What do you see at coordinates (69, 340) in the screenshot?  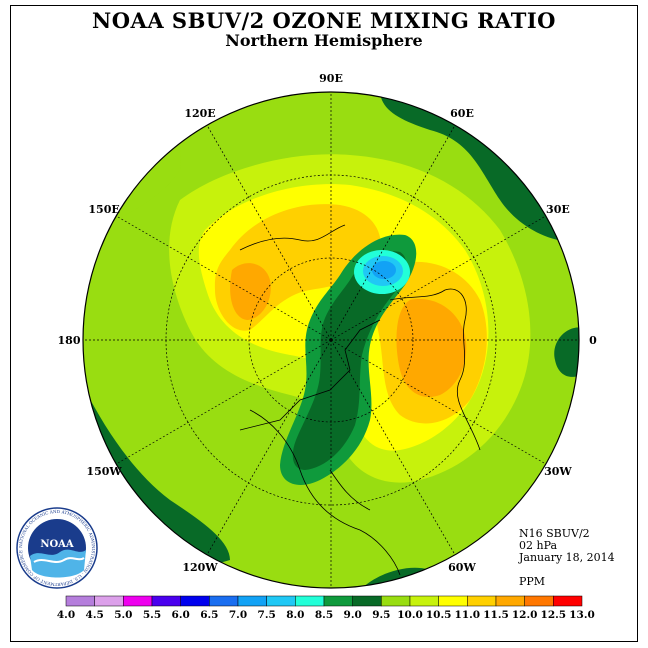 I see `longitude-label: 180` at bounding box center [69, 340].